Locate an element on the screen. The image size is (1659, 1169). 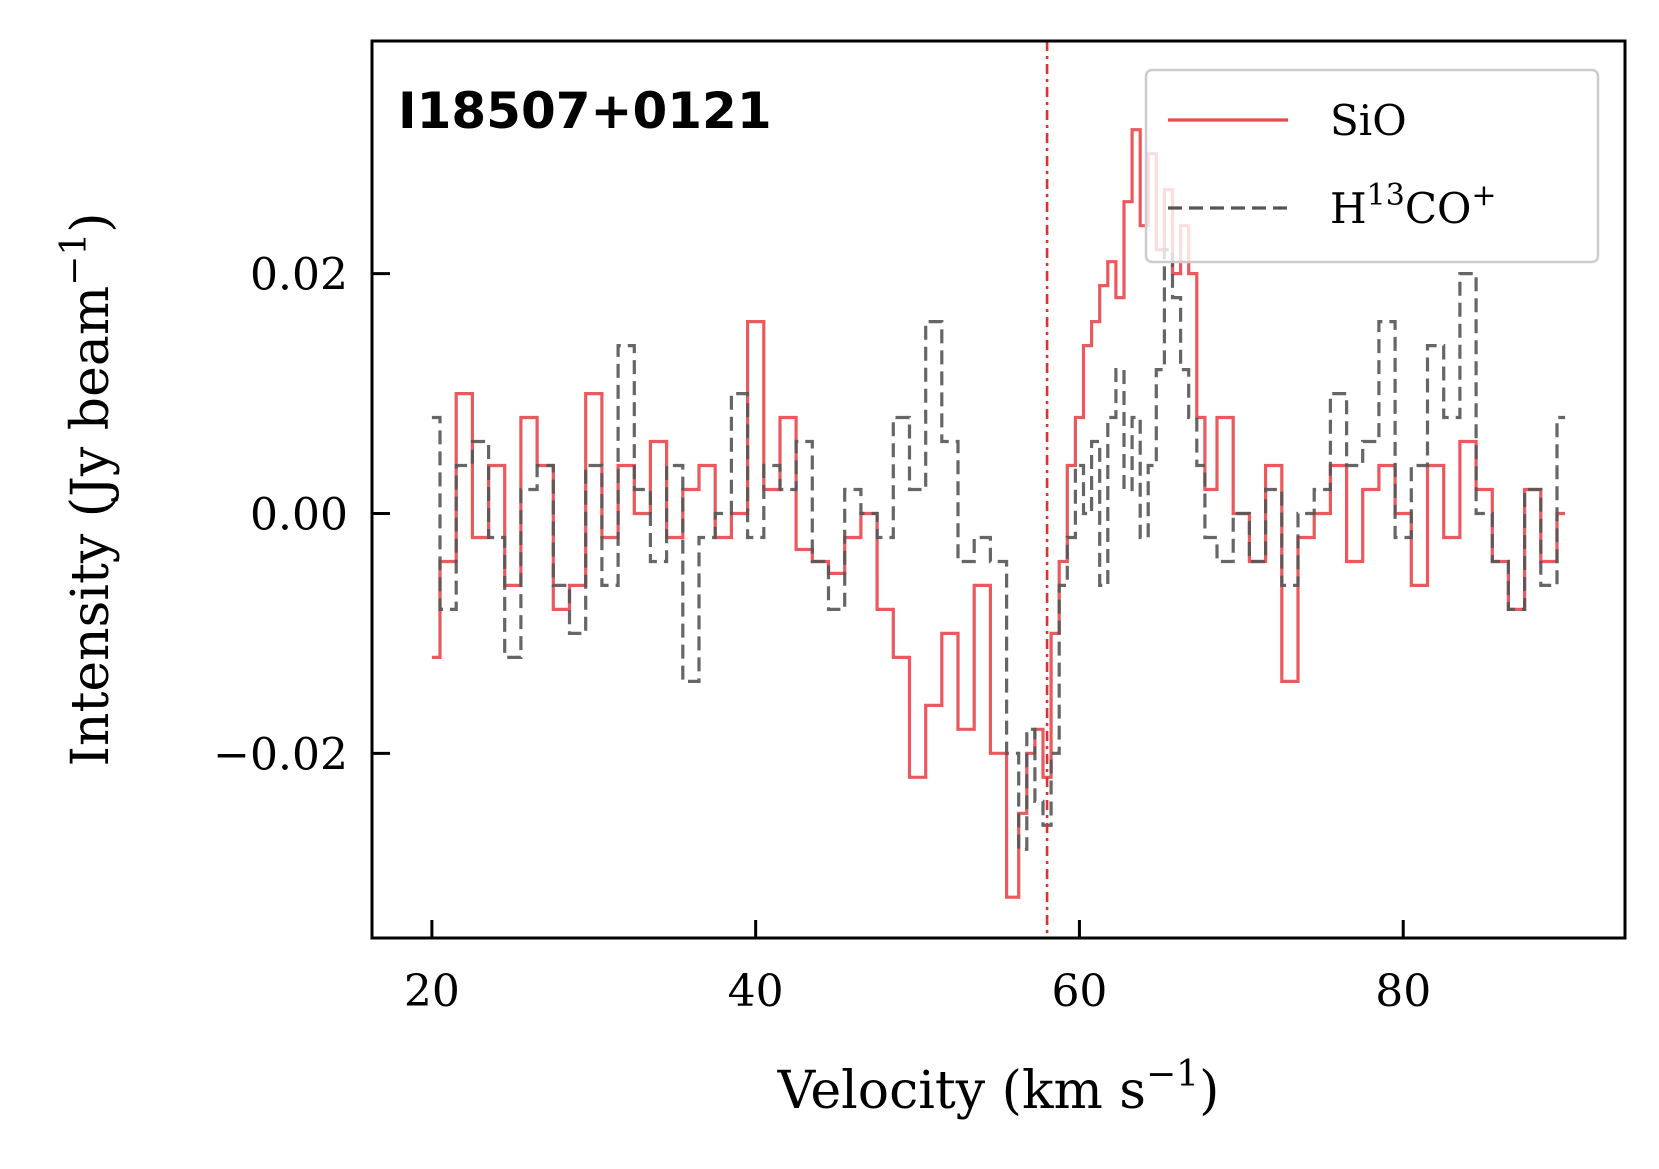
legend-box is located at coordinates (1372, 166).